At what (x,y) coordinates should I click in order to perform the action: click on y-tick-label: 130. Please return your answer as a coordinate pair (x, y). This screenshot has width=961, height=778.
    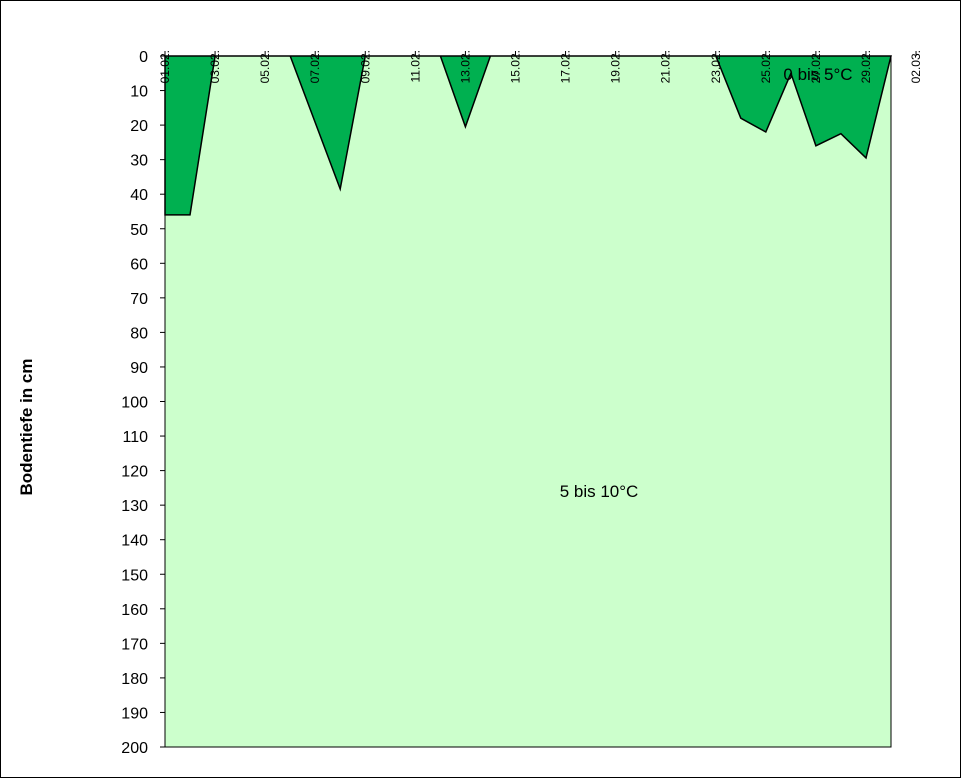
    Looking at the image, I should click on (134, 506).